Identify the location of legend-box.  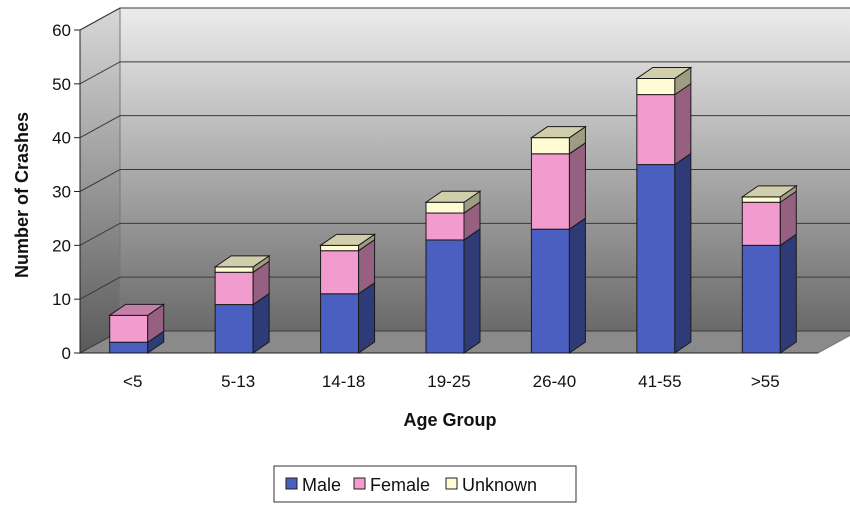
(425, 484).